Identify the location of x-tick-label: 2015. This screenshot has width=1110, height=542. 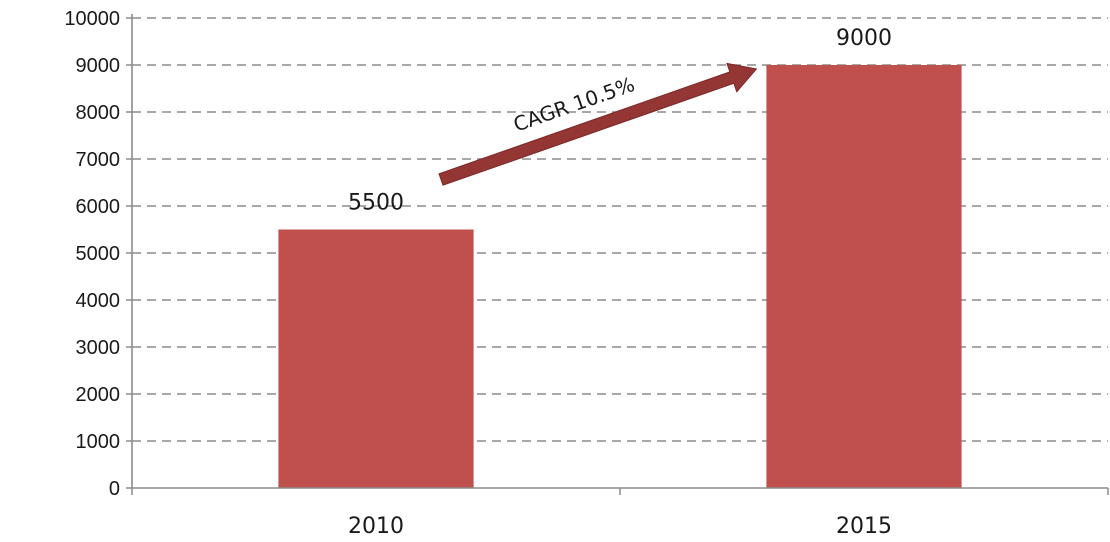
(864, 526).